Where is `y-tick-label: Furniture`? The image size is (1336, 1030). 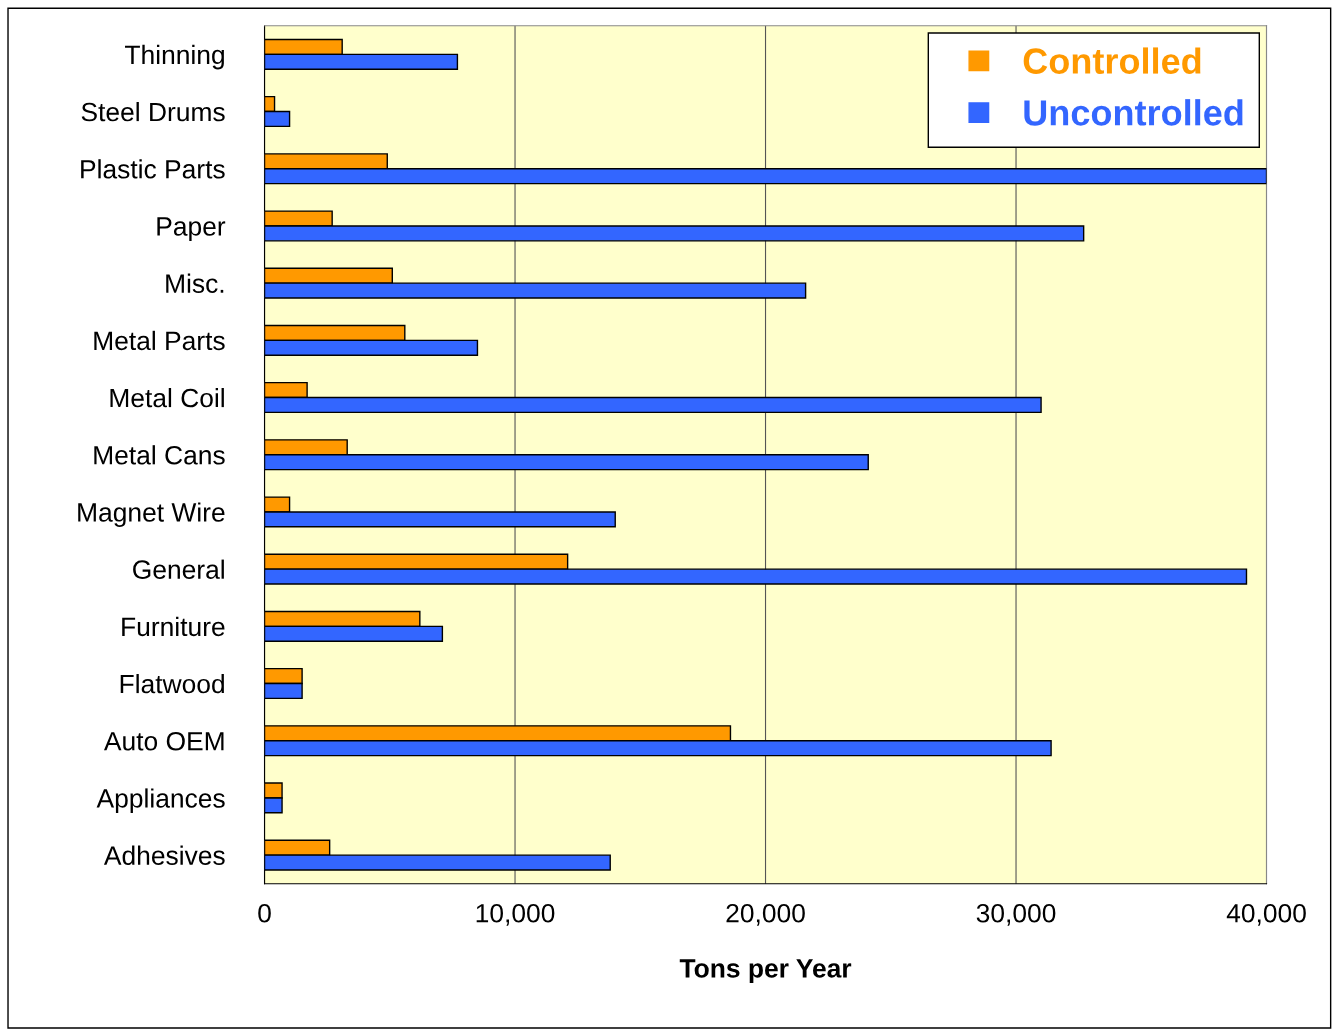
y-tick-label: Furniture is located at coordinates (173, 626).